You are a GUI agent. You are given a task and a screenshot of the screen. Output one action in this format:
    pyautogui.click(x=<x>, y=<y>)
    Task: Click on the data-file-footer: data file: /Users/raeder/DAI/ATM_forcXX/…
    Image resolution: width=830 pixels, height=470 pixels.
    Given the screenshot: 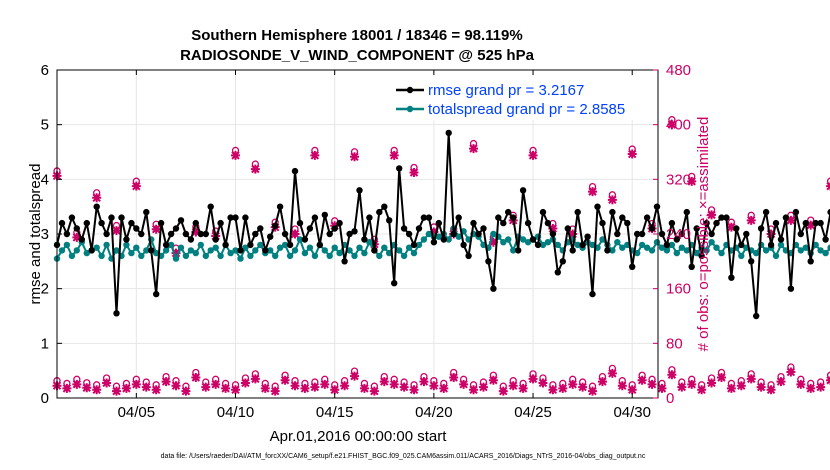 What is the action you would take?
    pyautogui.click(x=403, y=456)
    